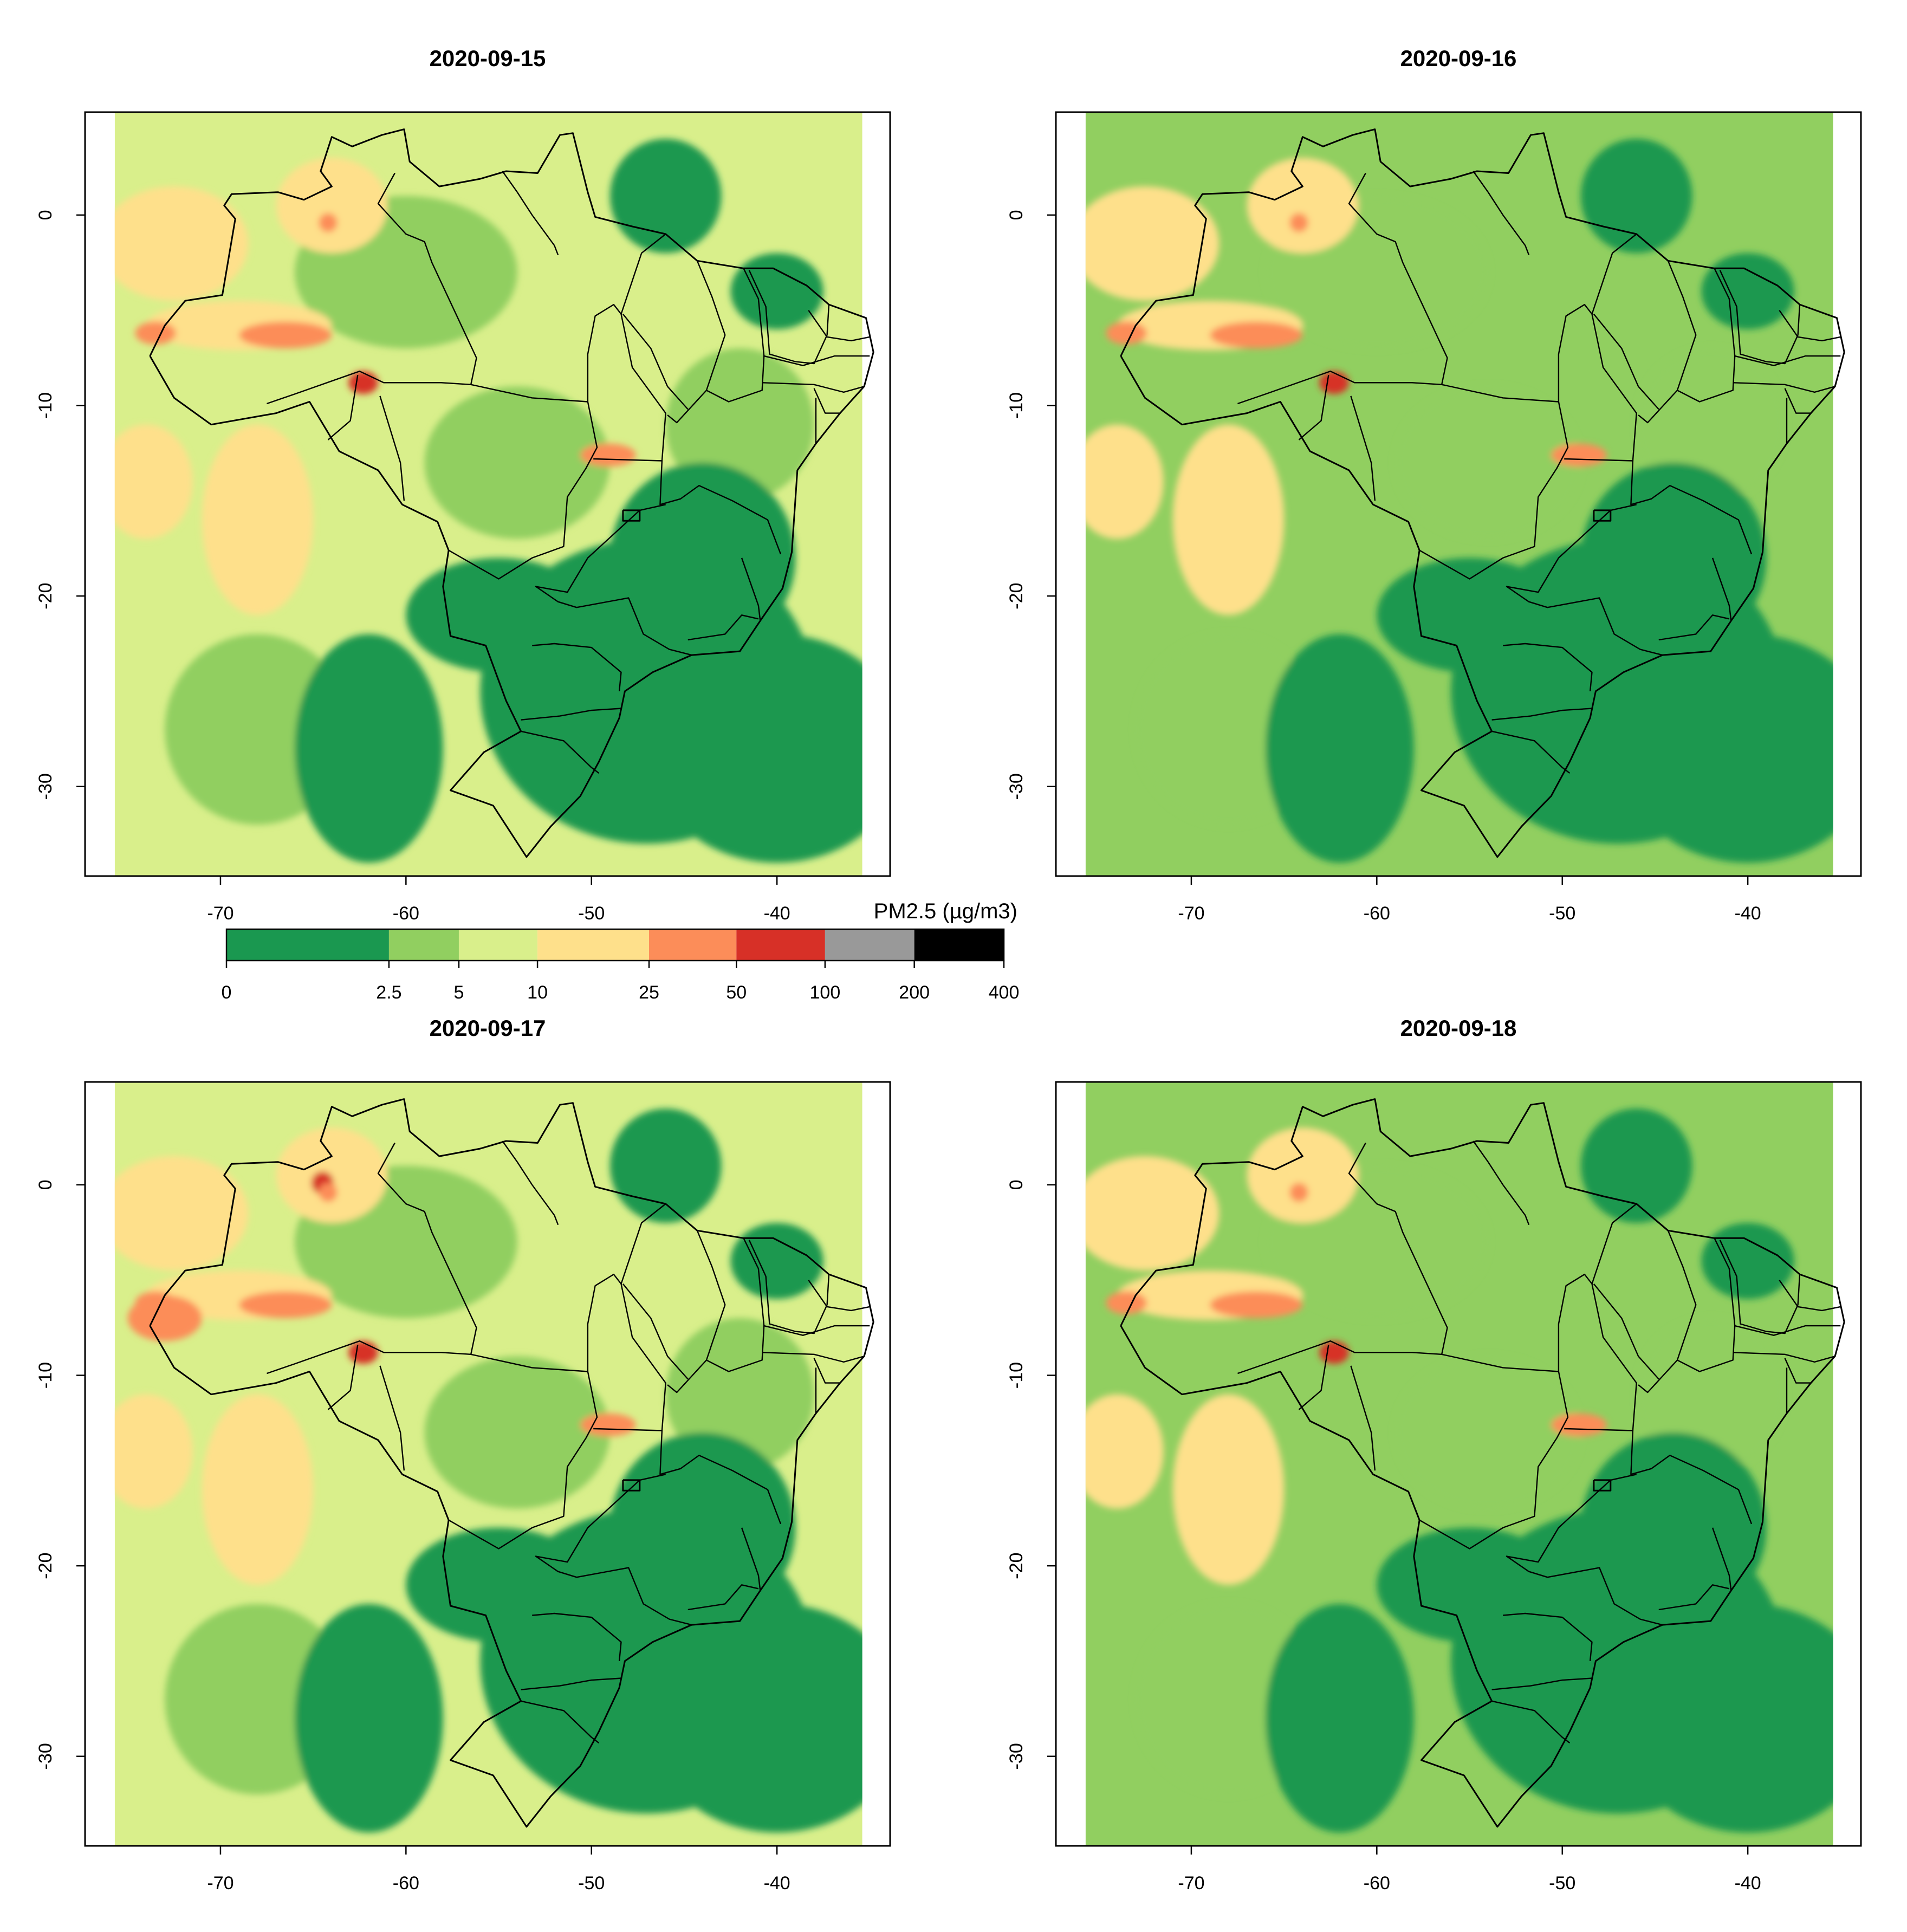  What do you see at coordinates (46, 1566) in the screenshot?
I see `y-tick-label: -20` at bounding box center [46, 1566].